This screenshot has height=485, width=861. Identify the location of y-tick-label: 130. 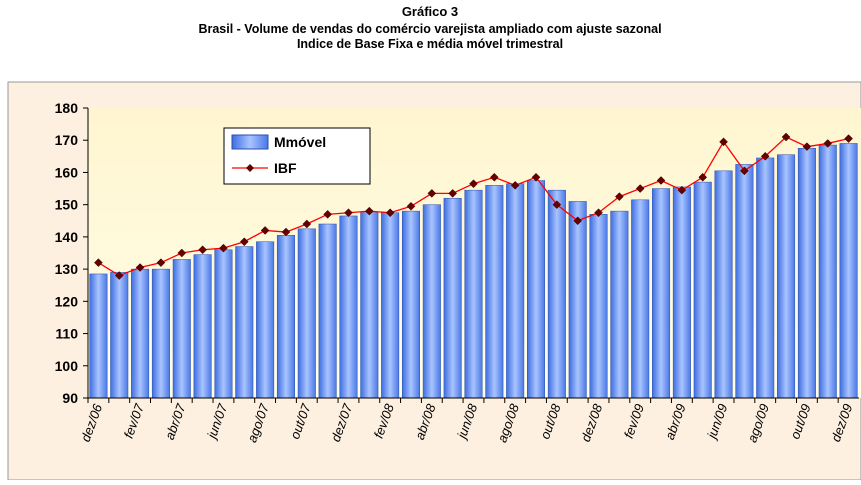
(67, 269).